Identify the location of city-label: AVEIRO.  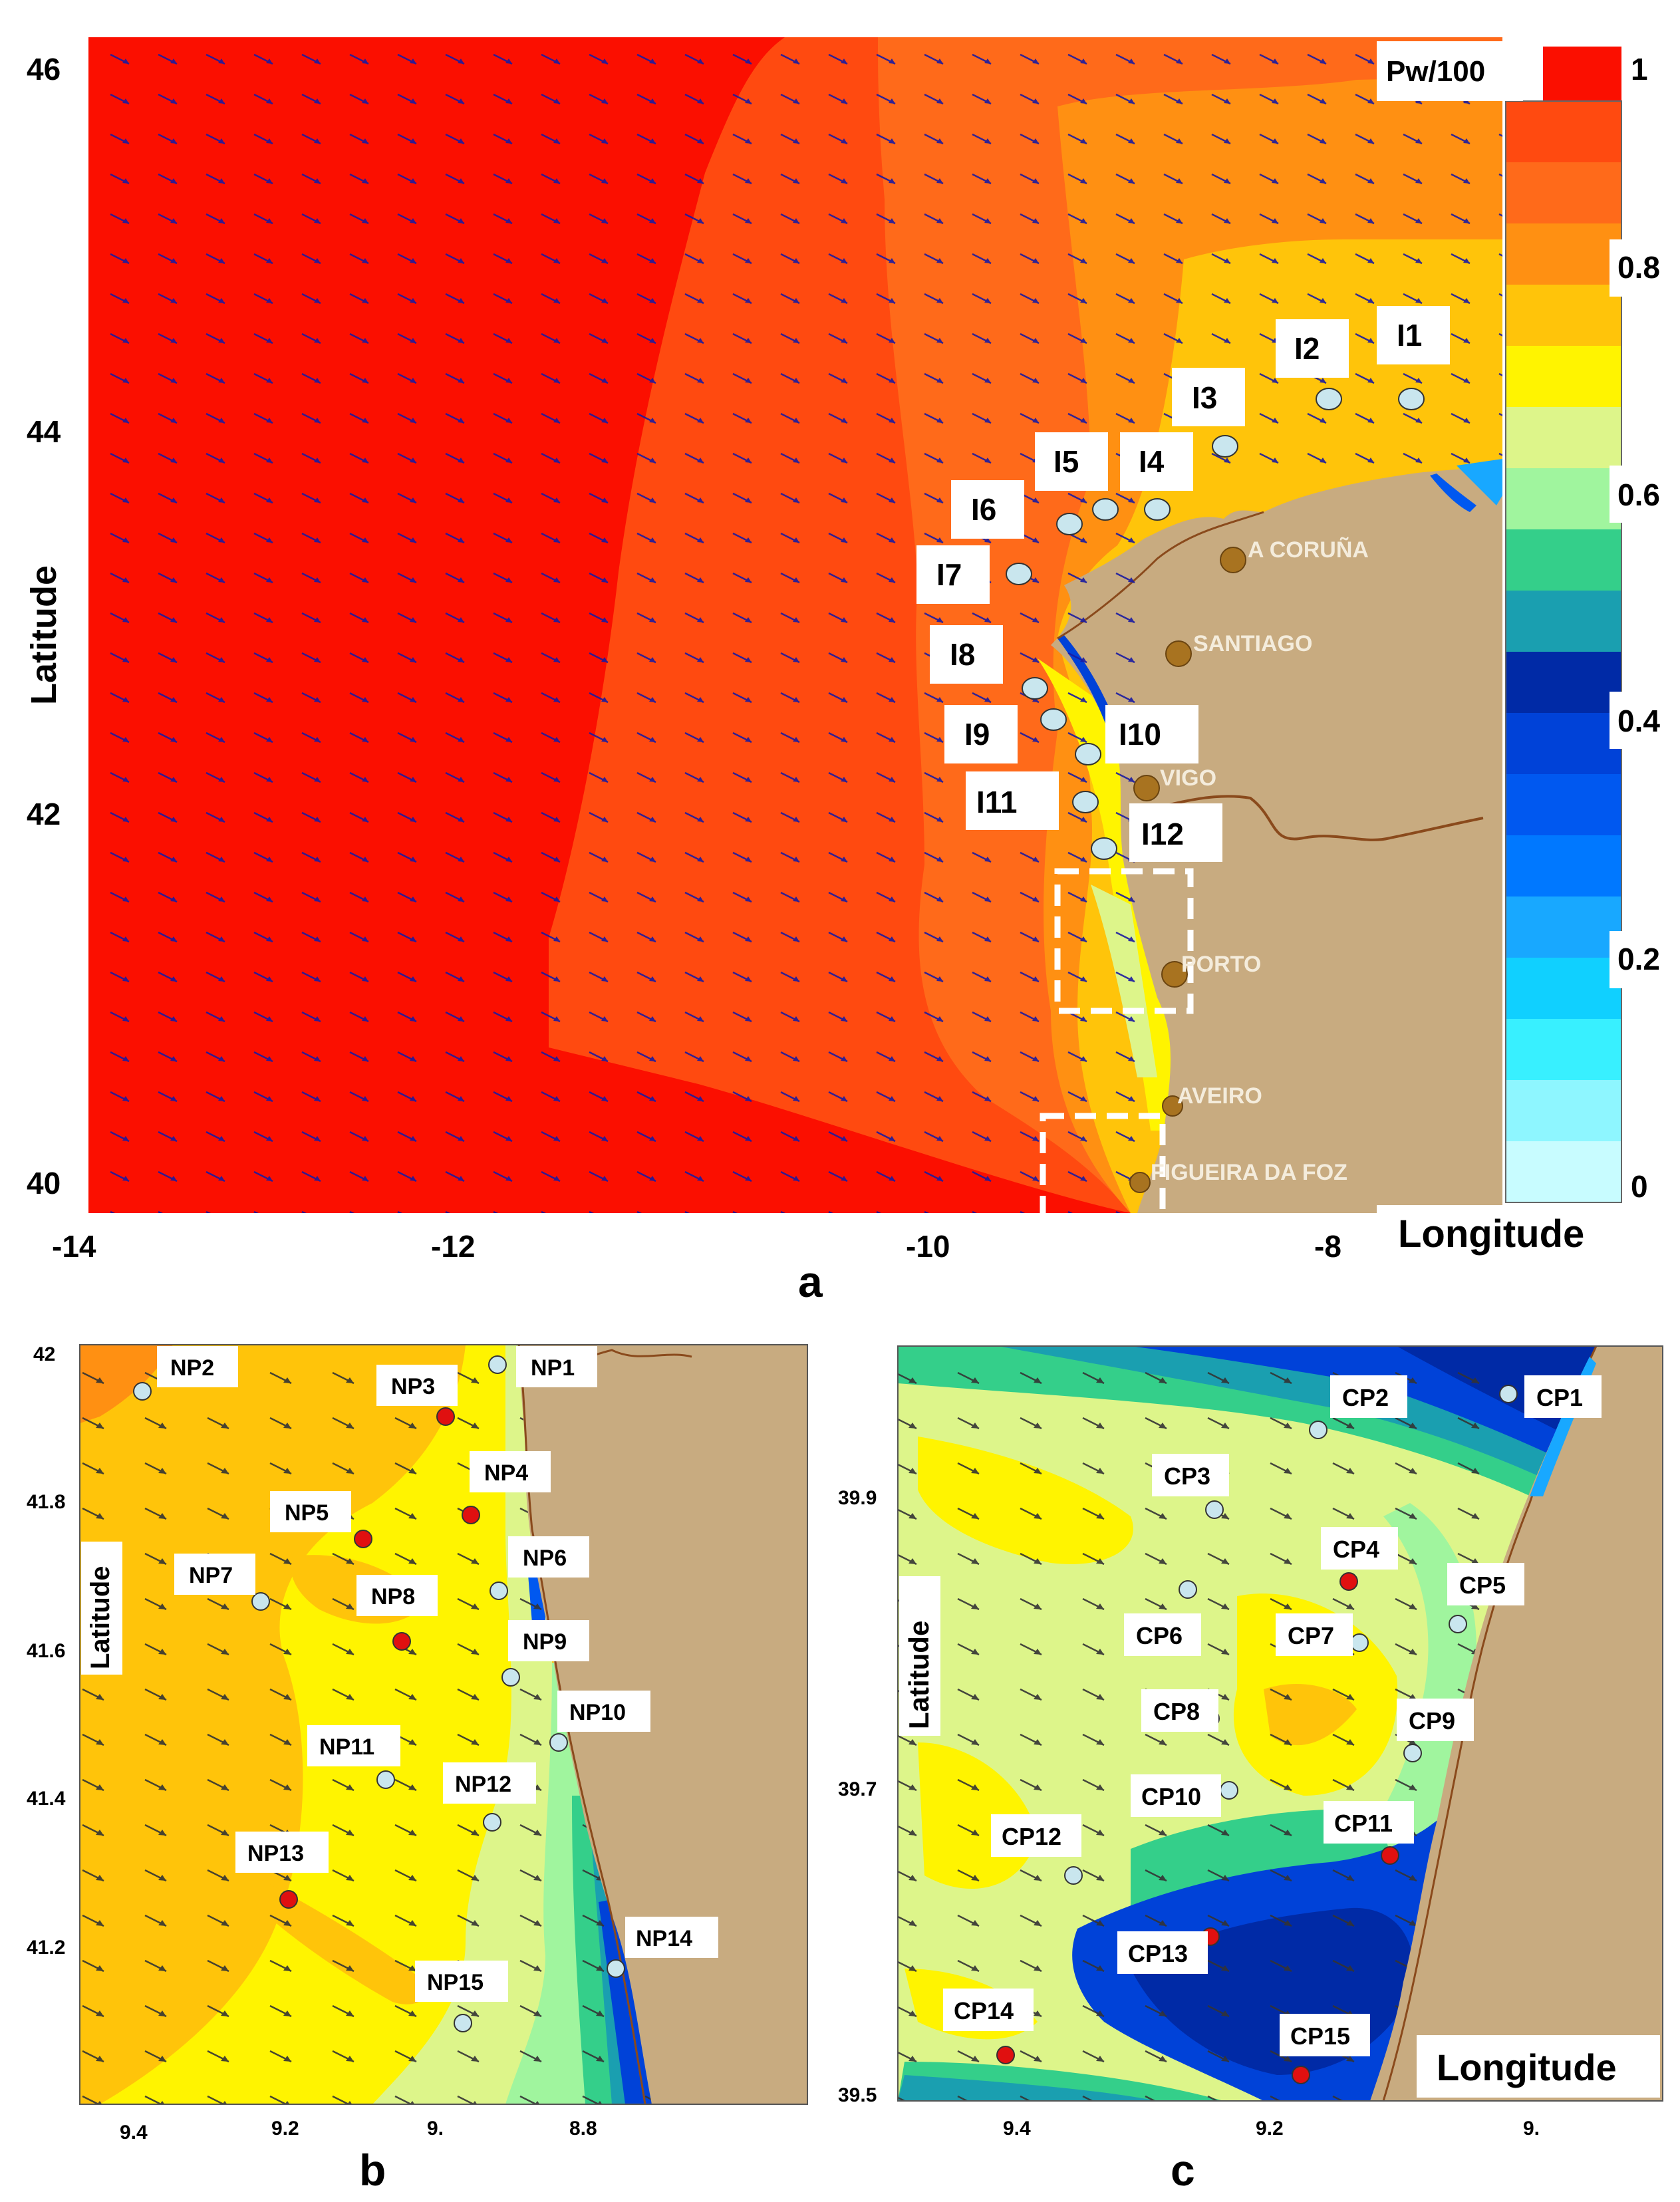
(1219, 1096).